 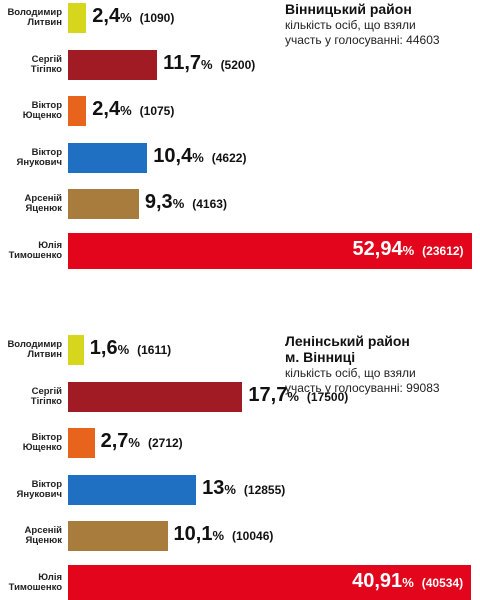 I want to click on vote-count: (5200), so click(x=238, y=64).